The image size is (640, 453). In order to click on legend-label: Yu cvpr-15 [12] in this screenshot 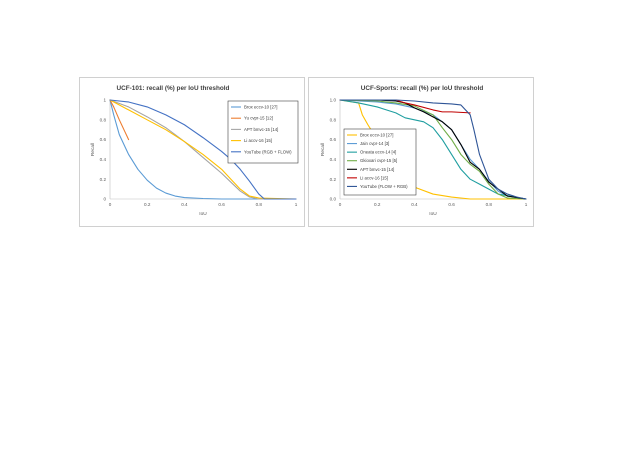, I will do `click(258, 118)`.